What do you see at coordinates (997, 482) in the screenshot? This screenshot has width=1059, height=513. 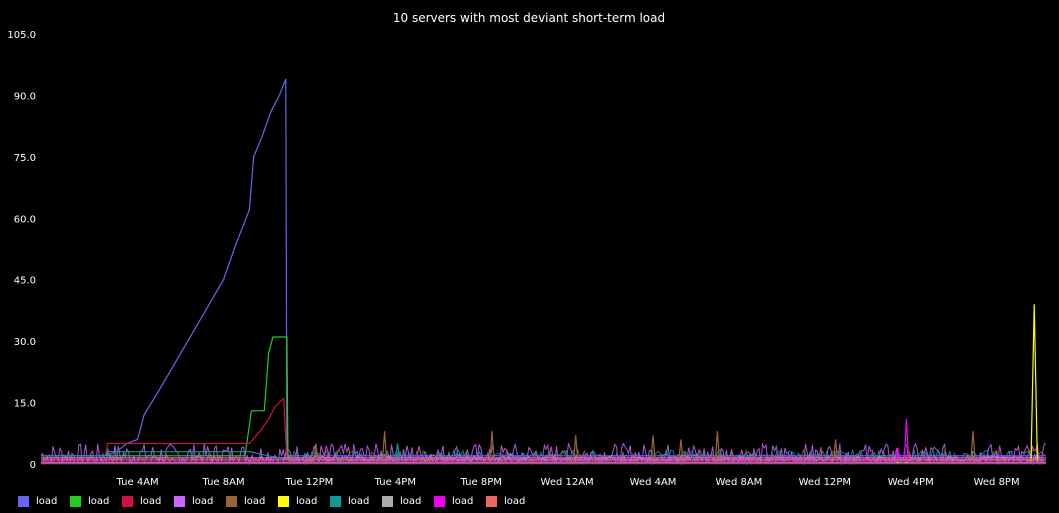 I see `x-tick-label: Wed 8PM` at bounding box center [997, 482].